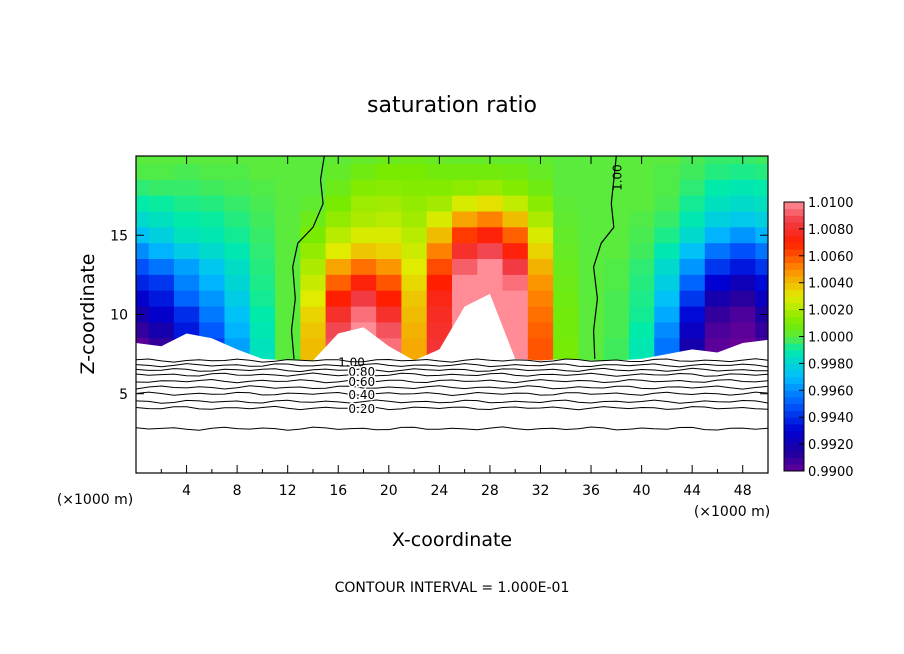 This screenshot has height=654, width=904. I want to click on contour-label: 1.00, so click(617, 177).